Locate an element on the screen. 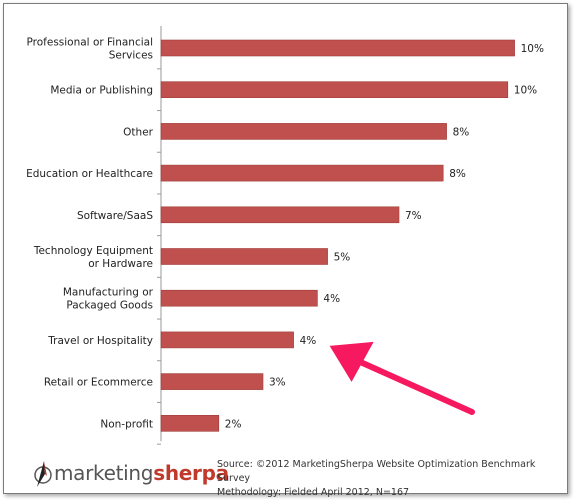  logo-wordmark: marketingsherpa is located at coordinates (141, 473).